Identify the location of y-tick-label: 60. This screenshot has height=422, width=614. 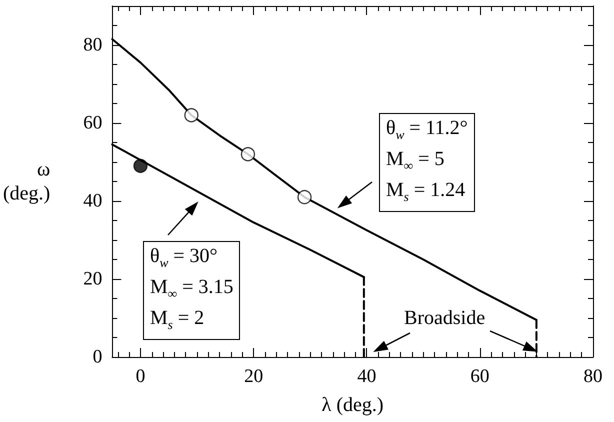
(92, 123).